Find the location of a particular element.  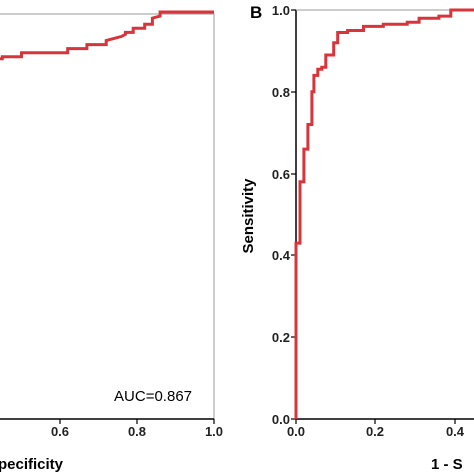

roc-curve-a is located at coordinates (107, 35).